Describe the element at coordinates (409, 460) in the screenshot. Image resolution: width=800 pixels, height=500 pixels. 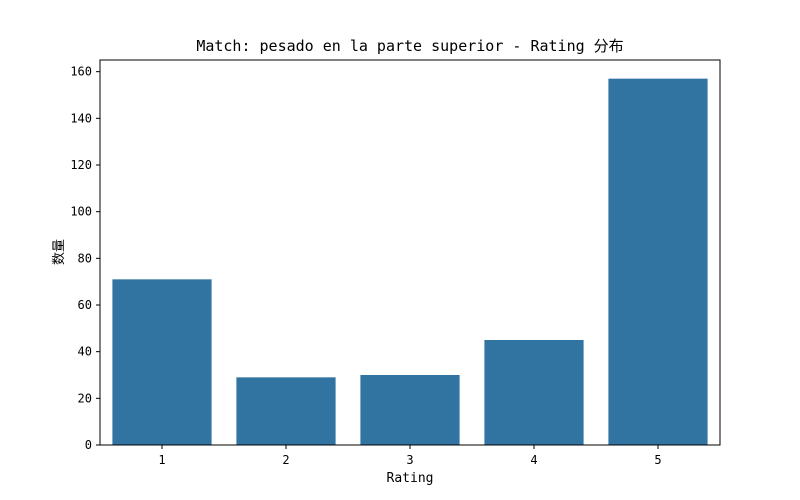
I see `x-tick-label: 3` at that location.